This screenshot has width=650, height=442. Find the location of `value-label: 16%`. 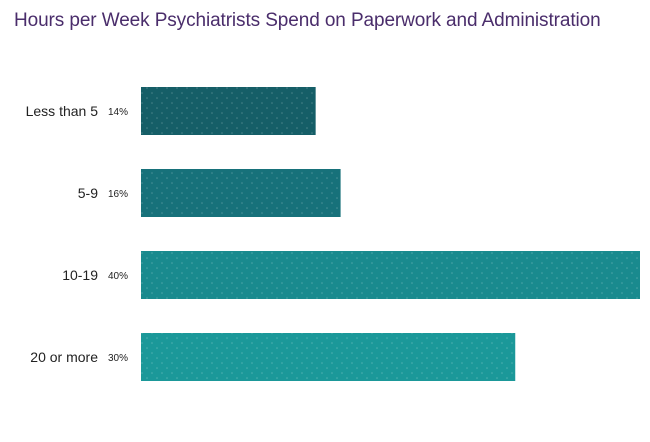

value-label: 16% is located at coordinates (118, 194).